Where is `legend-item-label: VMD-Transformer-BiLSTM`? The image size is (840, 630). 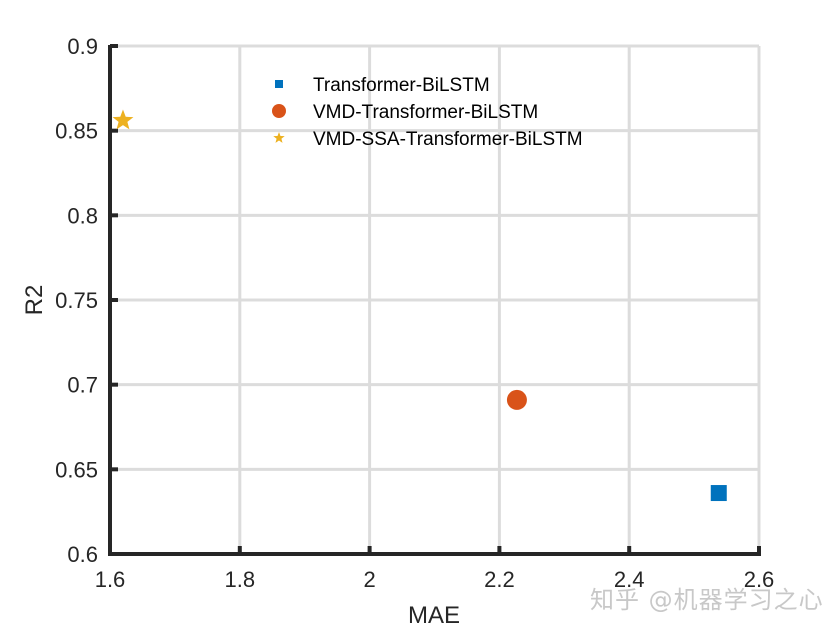
legend-item-label: VMD-Transformer-BiLSTM is located at coordinates (425, 112).